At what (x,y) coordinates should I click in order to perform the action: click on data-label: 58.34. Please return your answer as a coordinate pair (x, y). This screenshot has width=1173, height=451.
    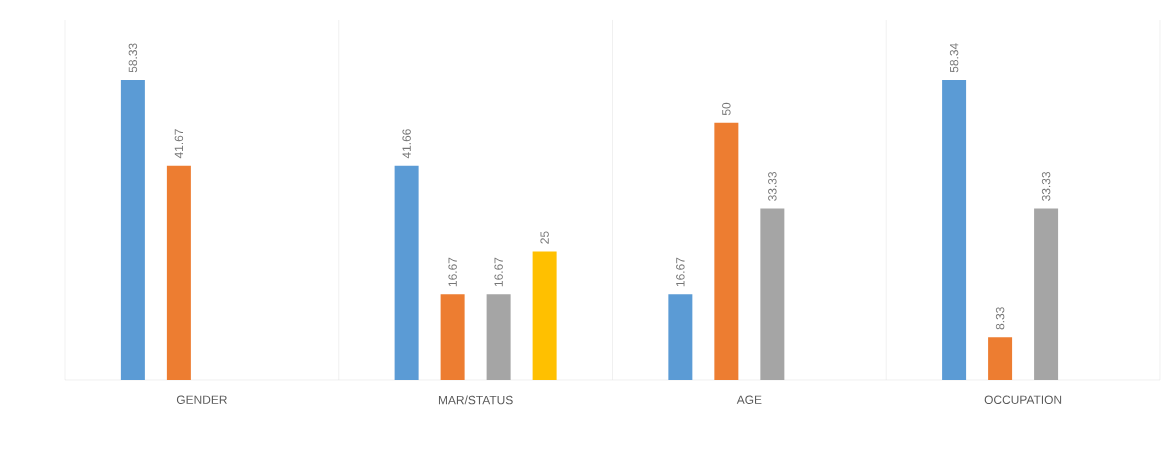
    Looking at the image, I should click on (954, 58).